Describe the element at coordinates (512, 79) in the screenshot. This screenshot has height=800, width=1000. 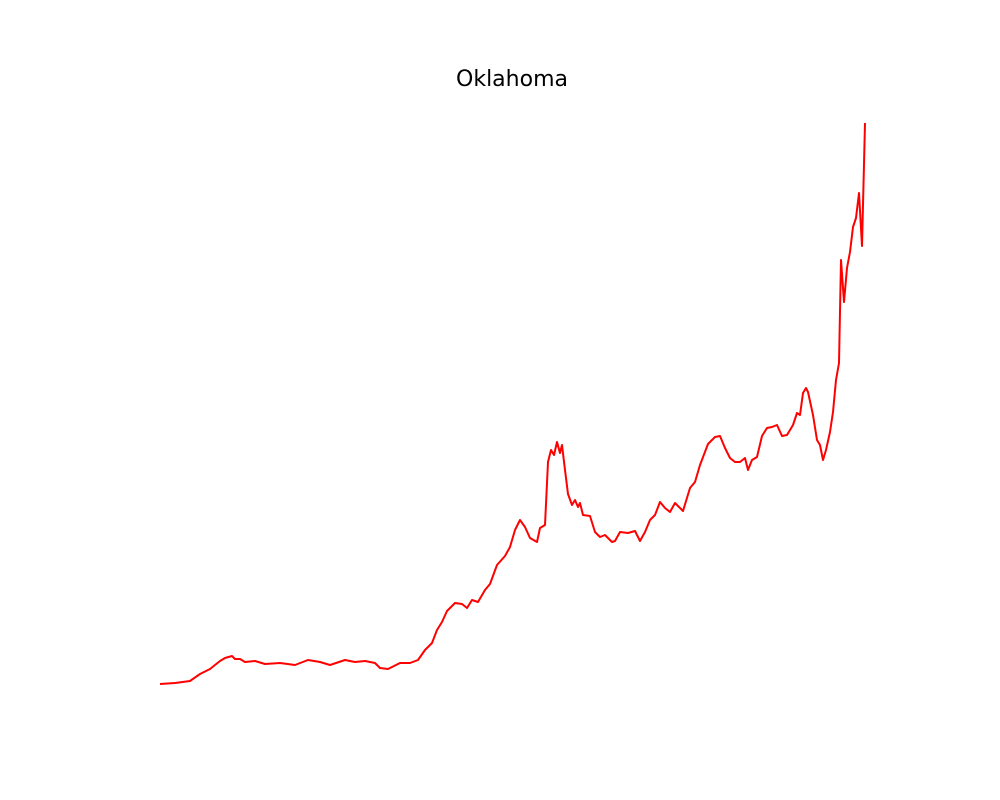
I see `chart-title: Oklahoma` at that location.